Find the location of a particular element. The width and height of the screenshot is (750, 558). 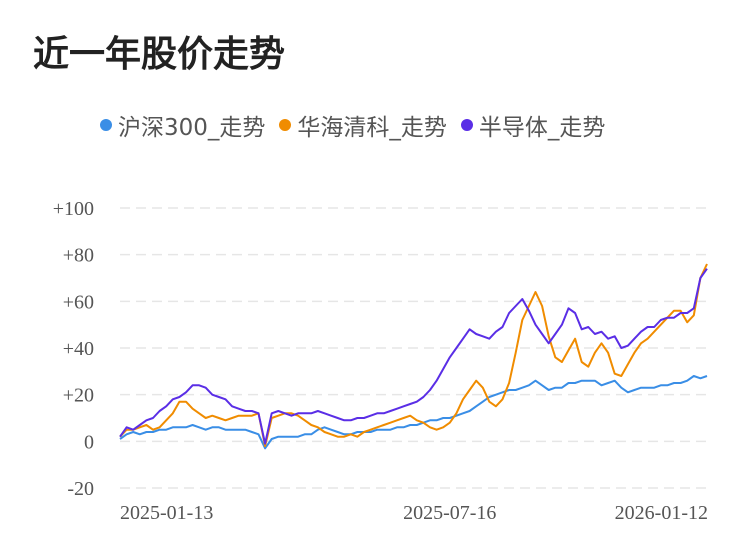

legend-item-hs300: 沪深300_走势 is located at coordinates (182, 125).